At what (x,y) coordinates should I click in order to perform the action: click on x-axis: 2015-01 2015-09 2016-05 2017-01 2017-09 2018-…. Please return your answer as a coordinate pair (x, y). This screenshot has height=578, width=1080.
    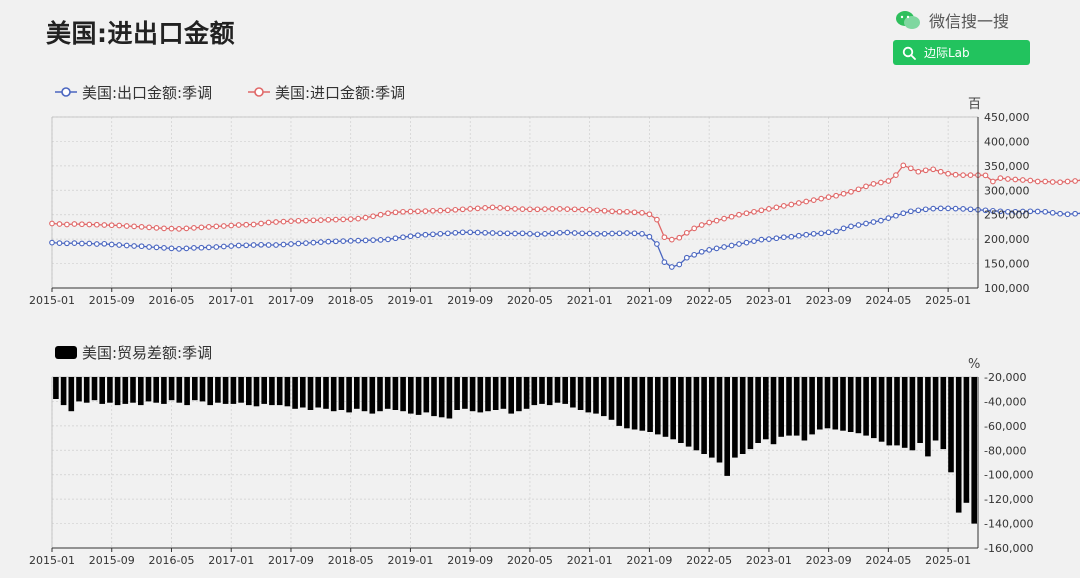
    Looking at the image, I should click on (503, 557).